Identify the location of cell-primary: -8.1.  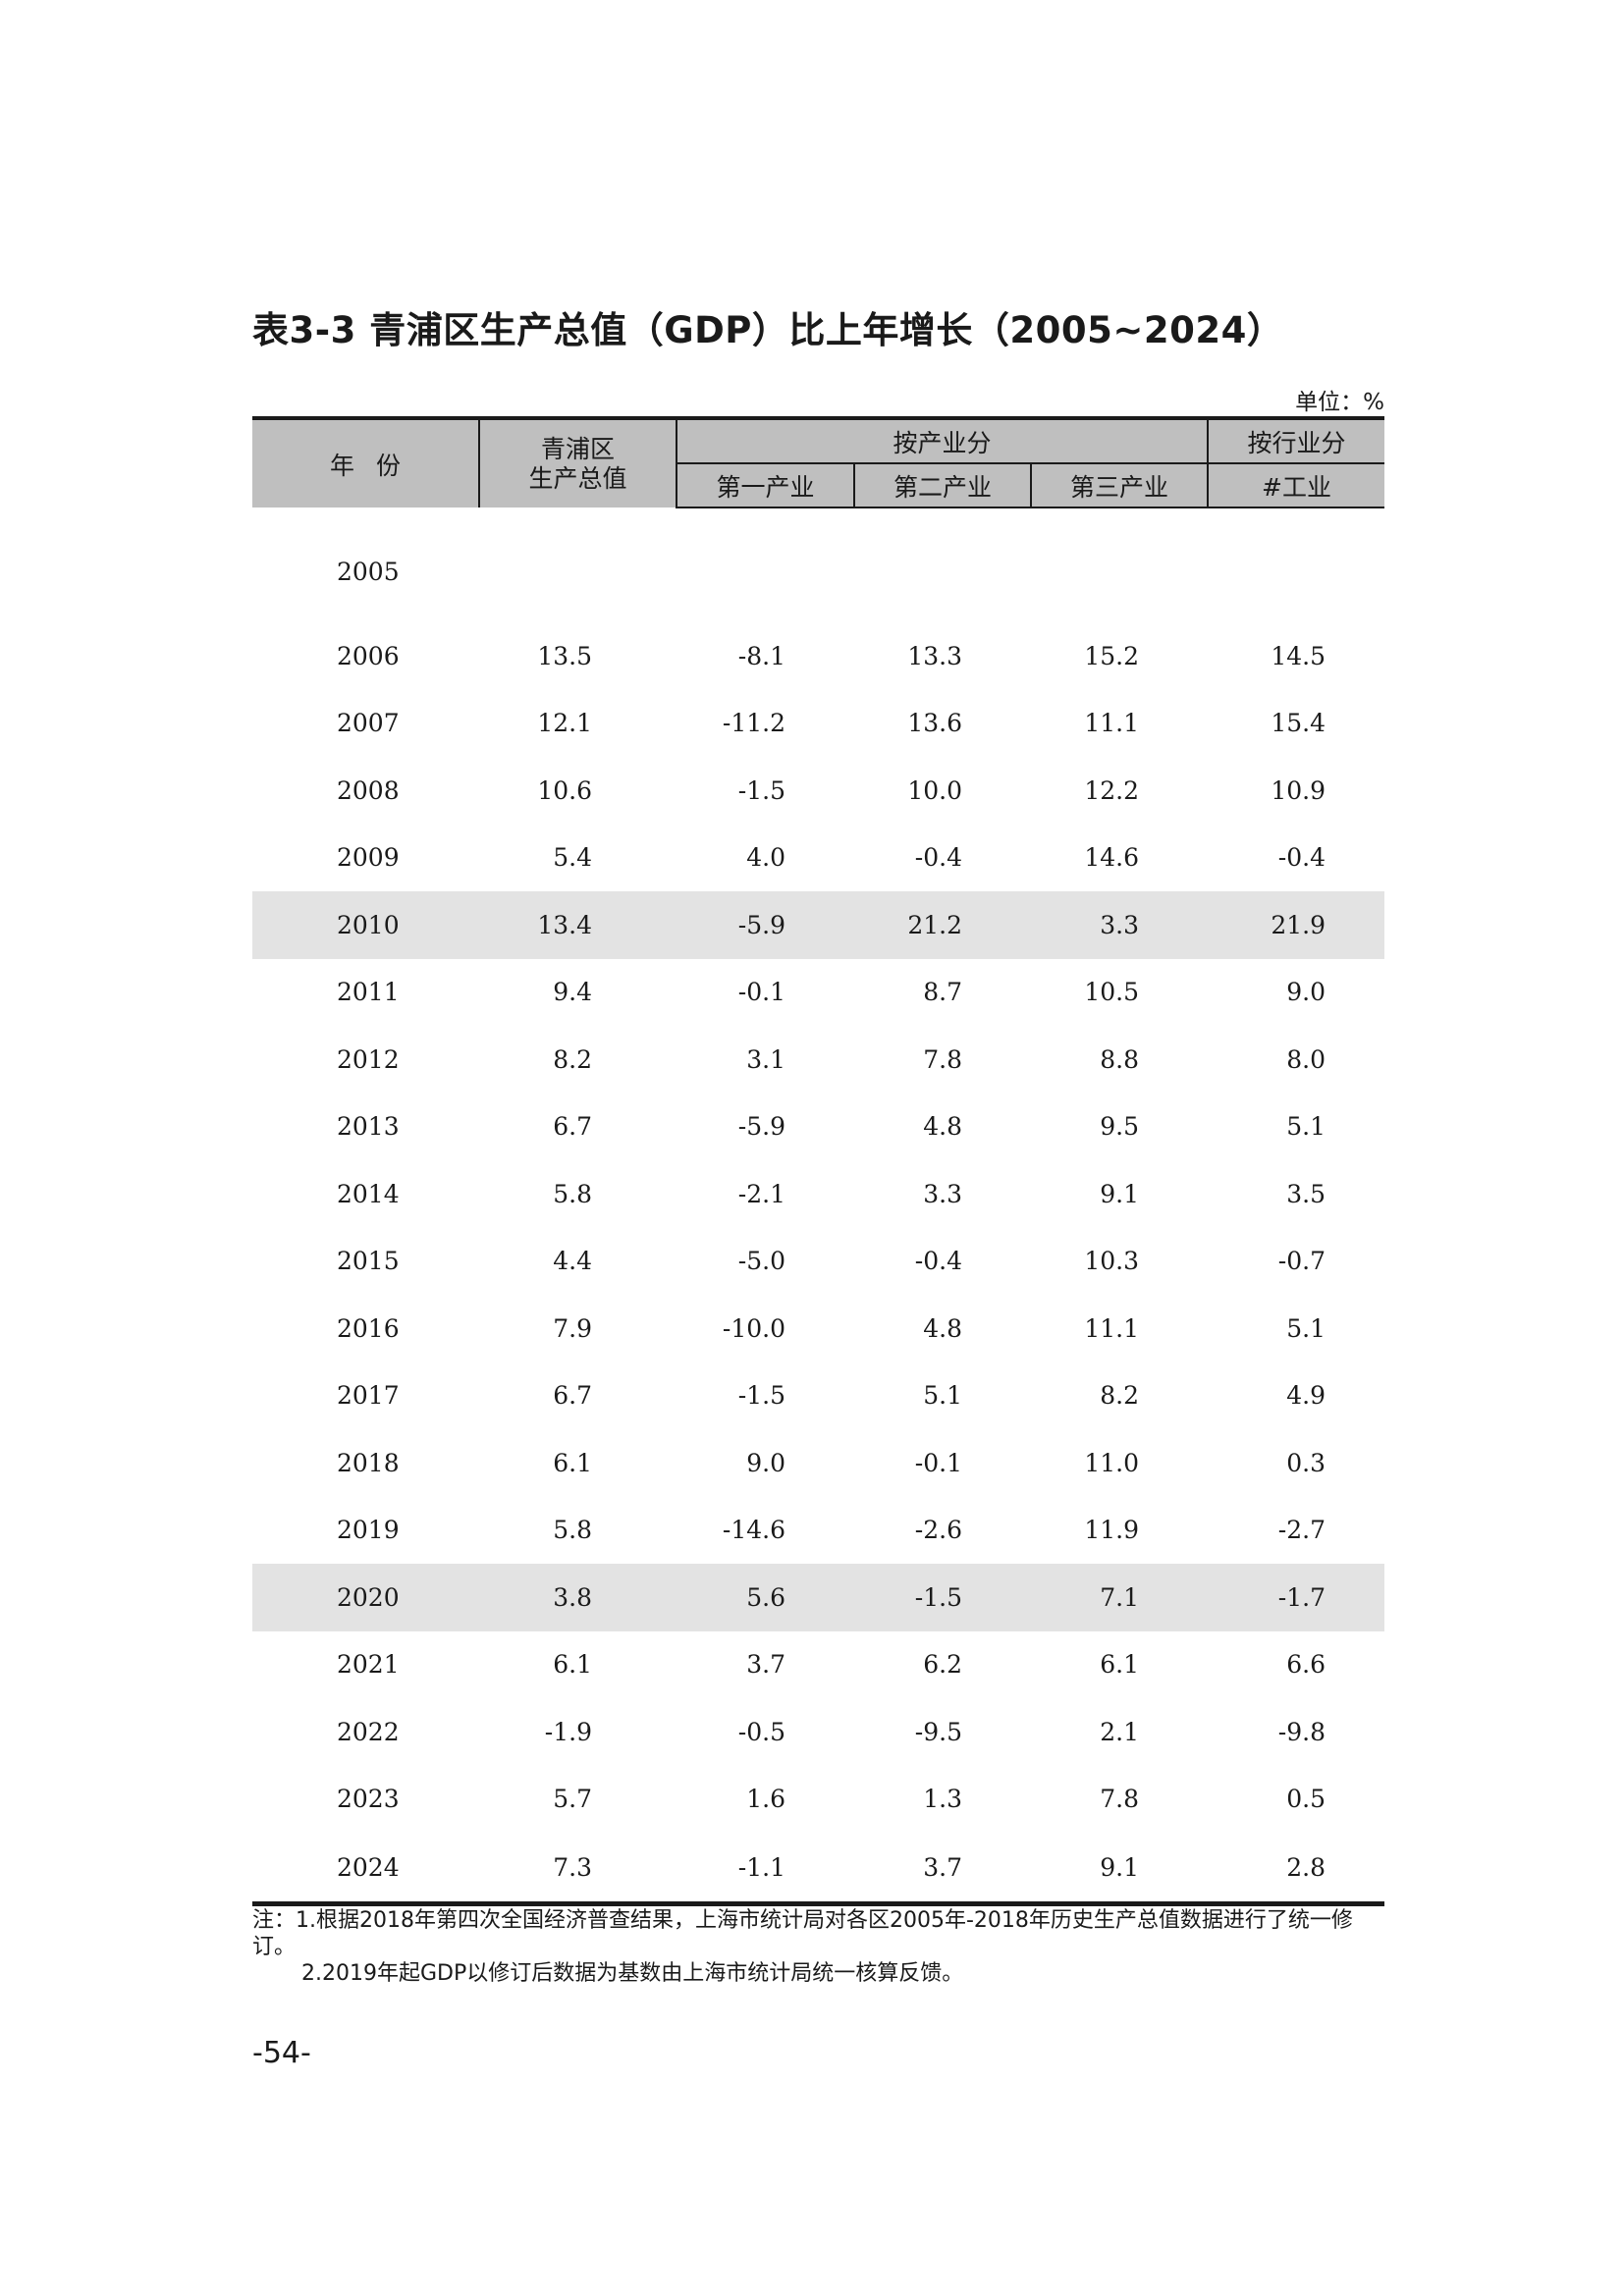
(761, 655).